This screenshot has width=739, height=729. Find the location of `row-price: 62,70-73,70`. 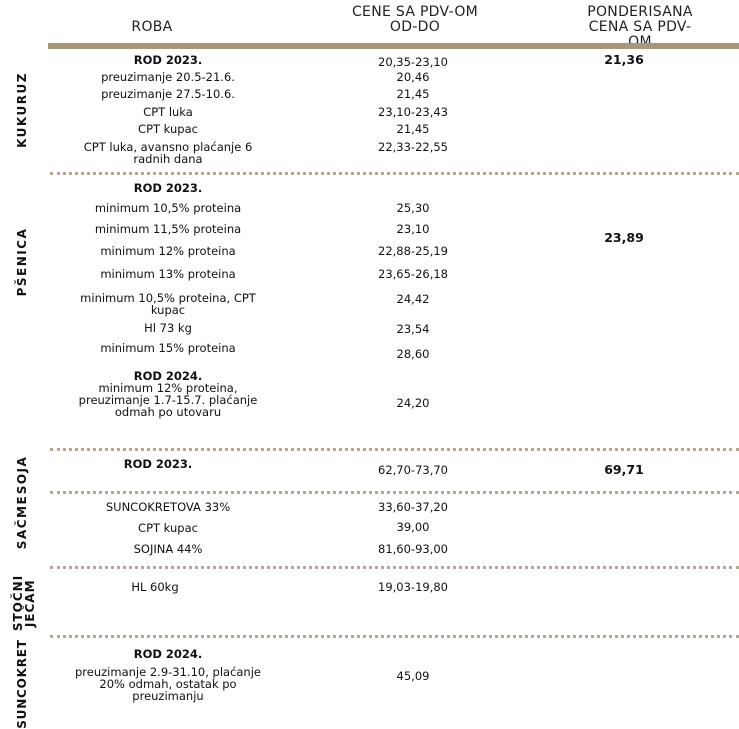

row-price: 62,70-73,70 is located at coordinates (413, 470).